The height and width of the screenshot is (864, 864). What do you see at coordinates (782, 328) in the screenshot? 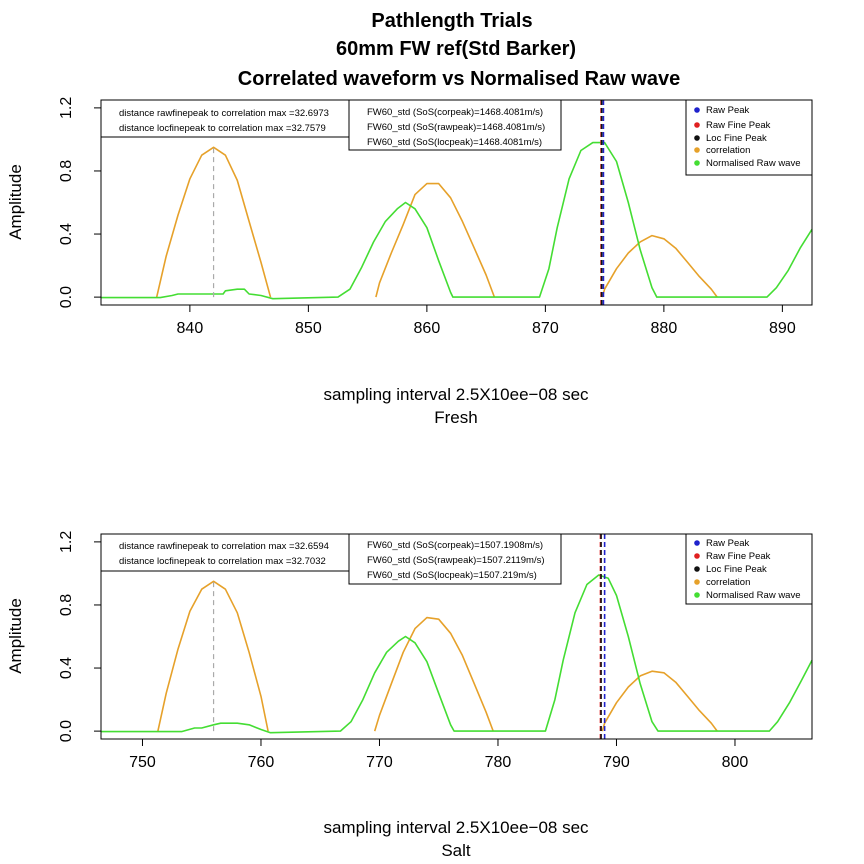
I see `x-tick-label: 890` at bounding box center [782, 328].